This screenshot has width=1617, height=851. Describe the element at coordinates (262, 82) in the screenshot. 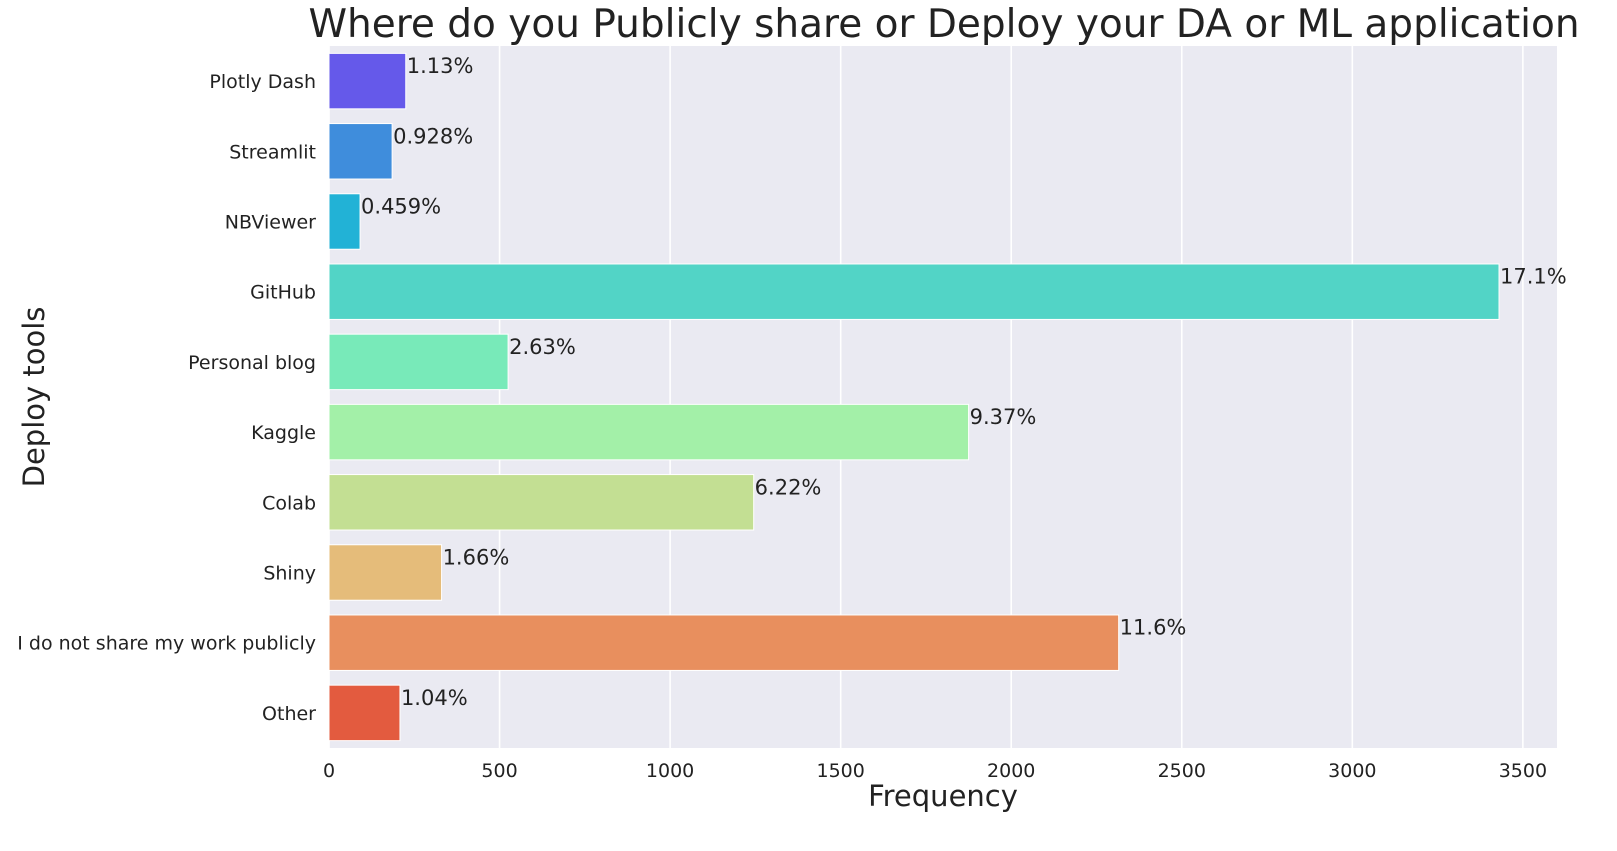

I see `y-tick-label: Plotly Dash` at that location.